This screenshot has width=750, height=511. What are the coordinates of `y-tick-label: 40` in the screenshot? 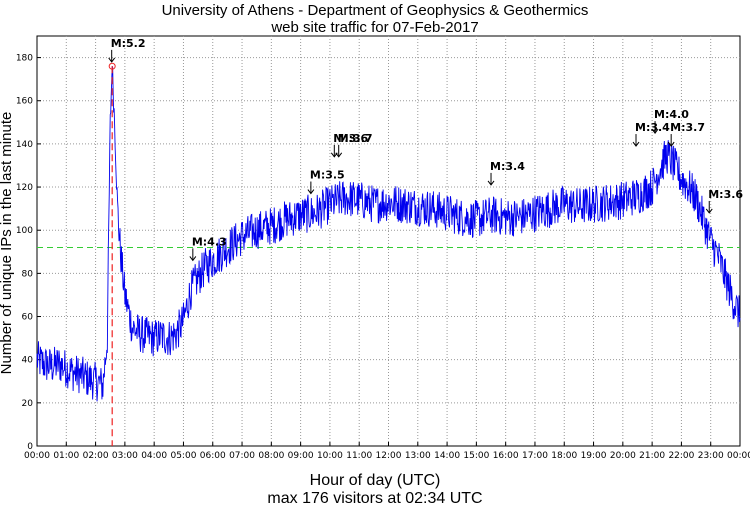 It's located at (28, 361).